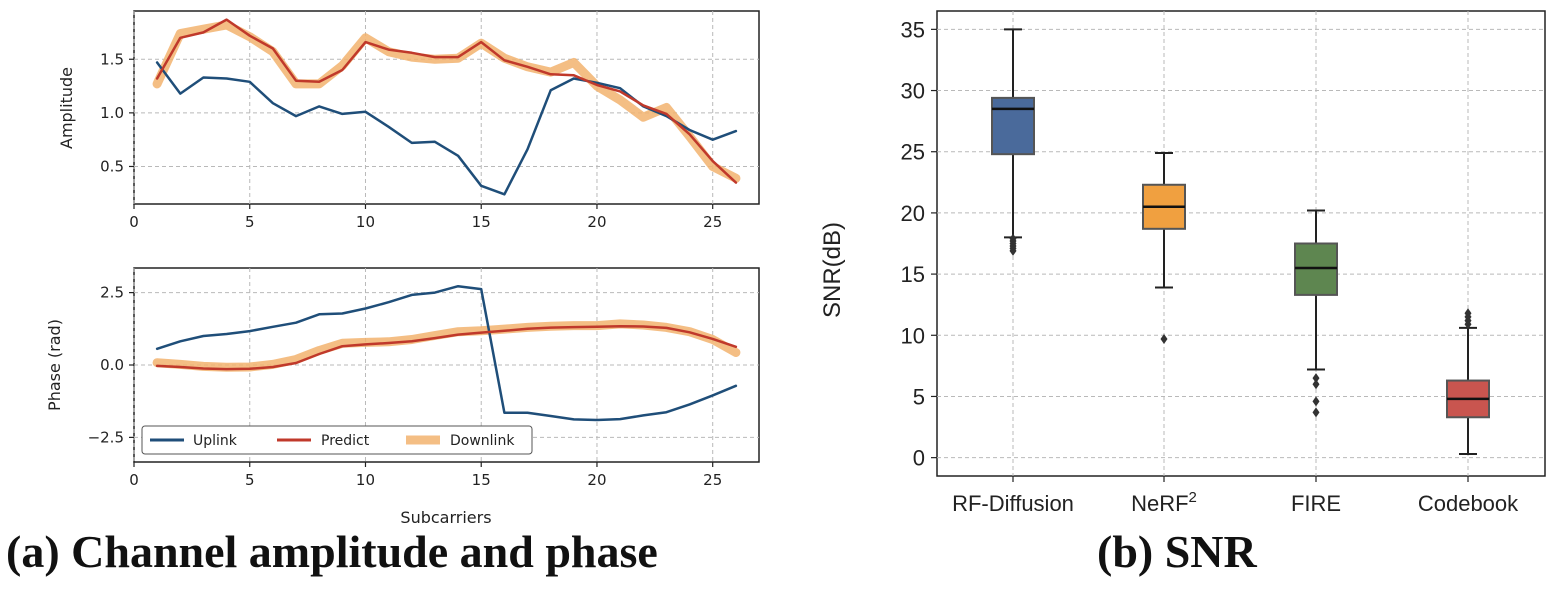 The height and width of the screenshot is (590, 1555). Describe the element at coordinates (215, 441) in the screenshot. I see `legend-uplink-label: Uplink` at that location.